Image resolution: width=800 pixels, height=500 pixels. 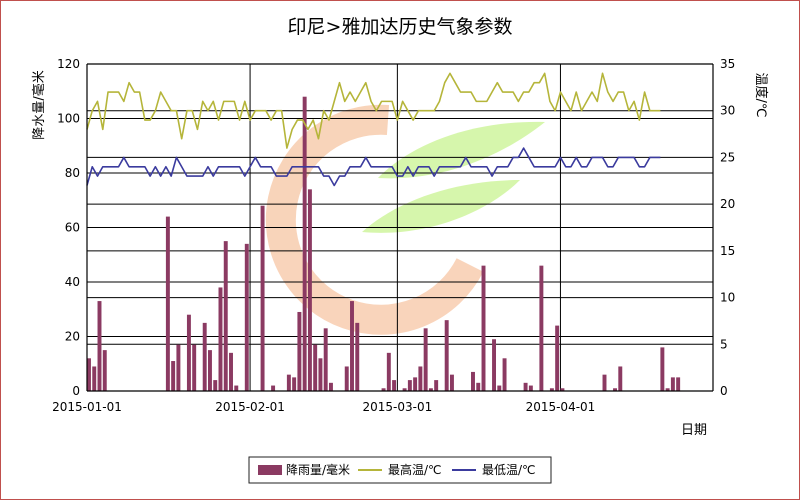 What do you see at coordinates (724, 344) in the screenshot?
I see `y-right-tick-label-1: 5` at bounding box center [724, 344].